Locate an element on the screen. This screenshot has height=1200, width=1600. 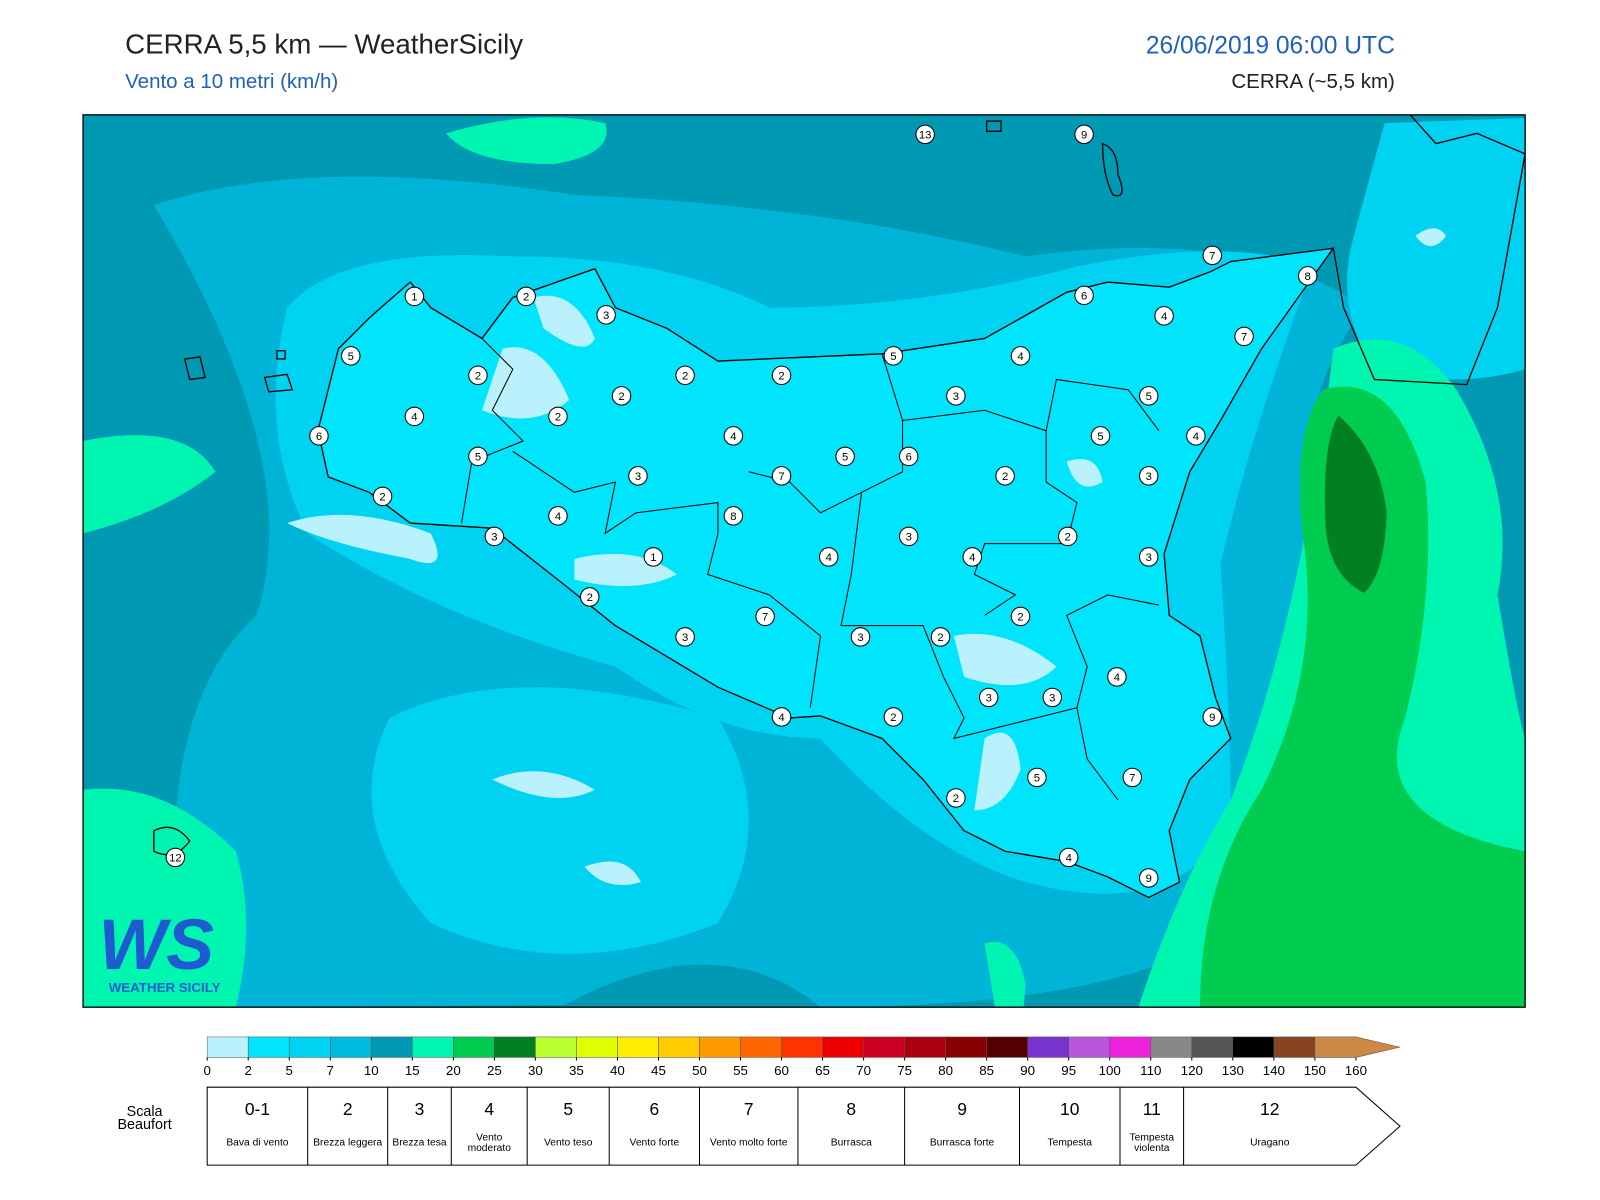
tick-label: 10 is located at coordinates (371, 1070).